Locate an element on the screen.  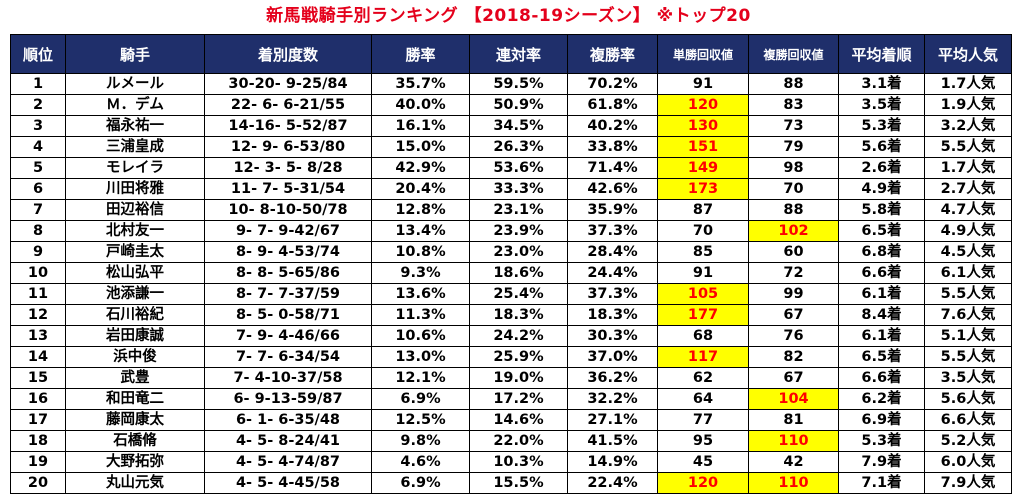
rank-cell: 19 is located at coordinates (38, 462).